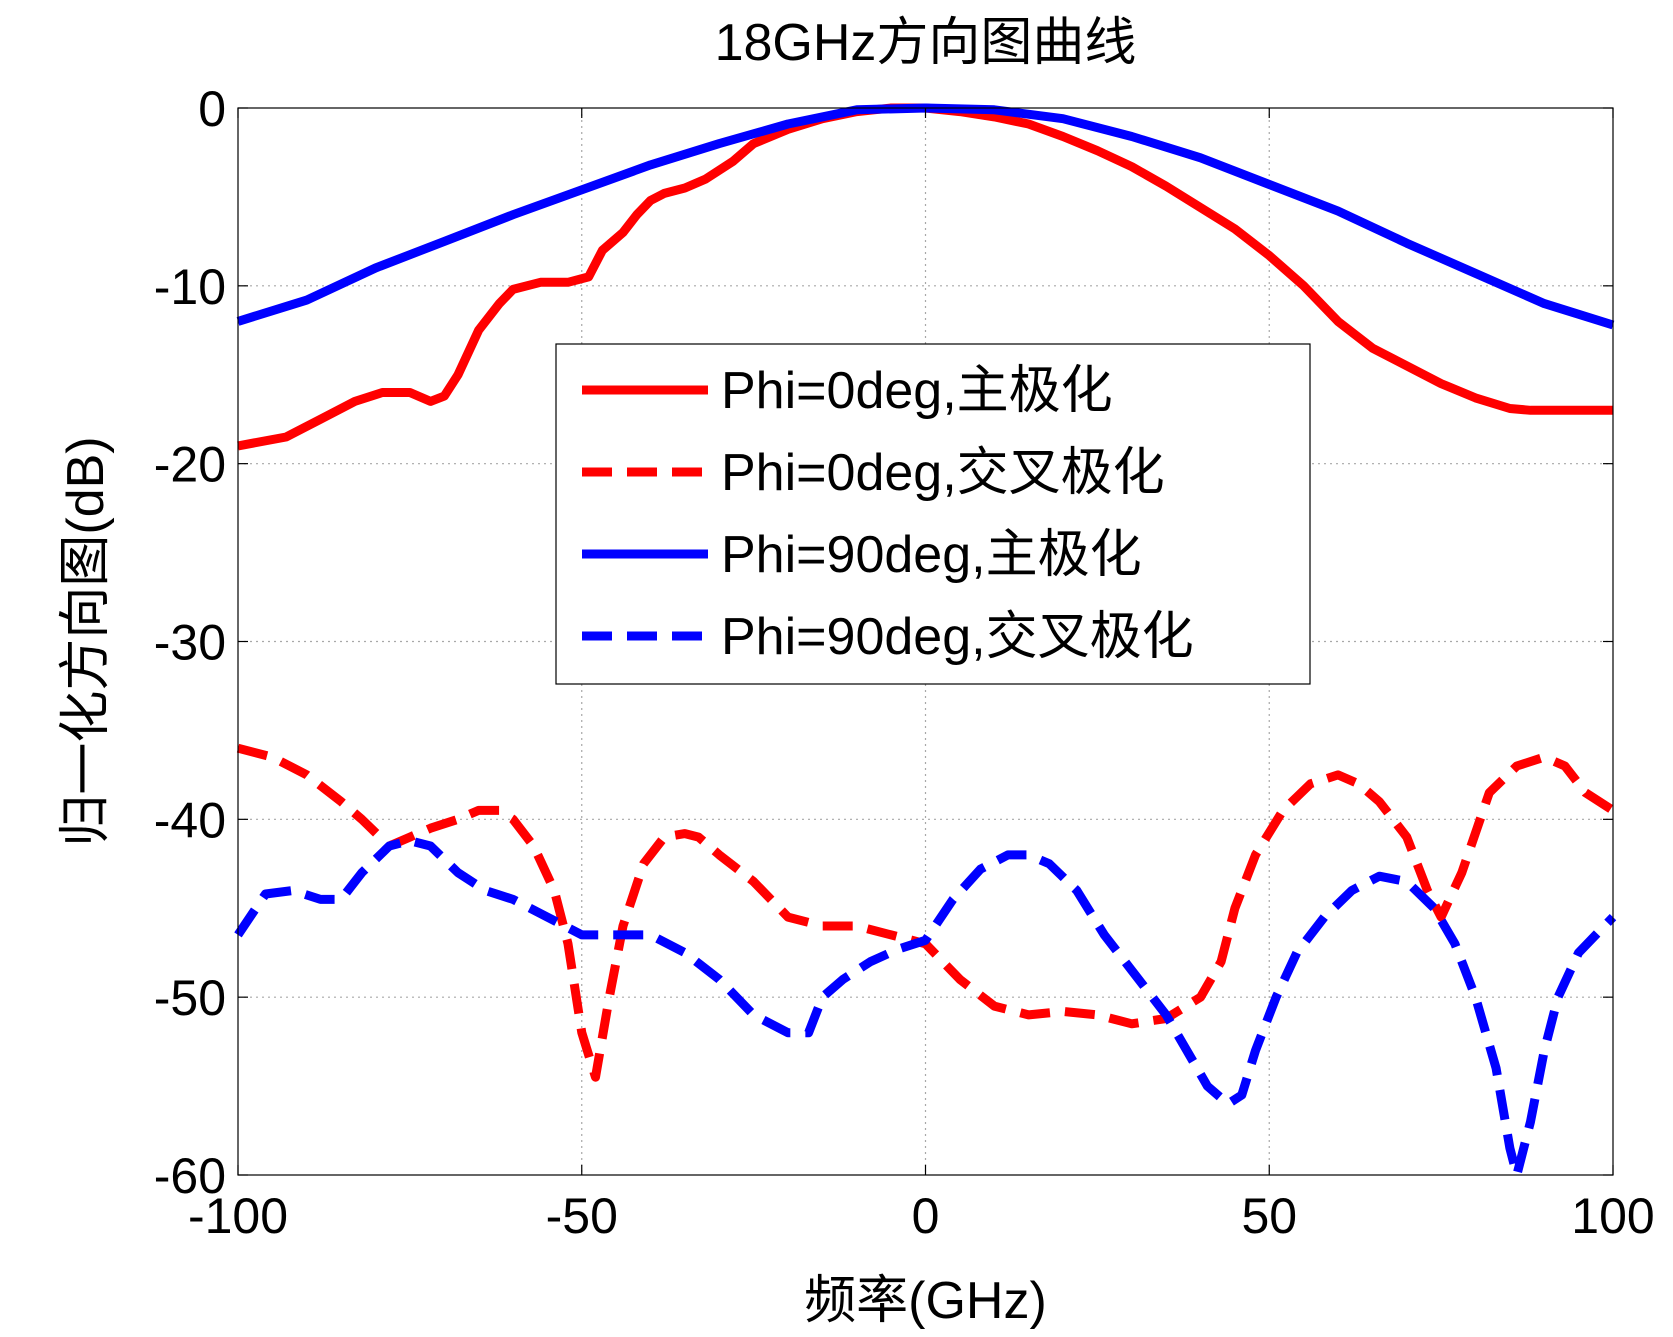 The height and width of the screenshot is (1337, 1673). I want to click on x-tick-label: -50, so click(582, 1216).